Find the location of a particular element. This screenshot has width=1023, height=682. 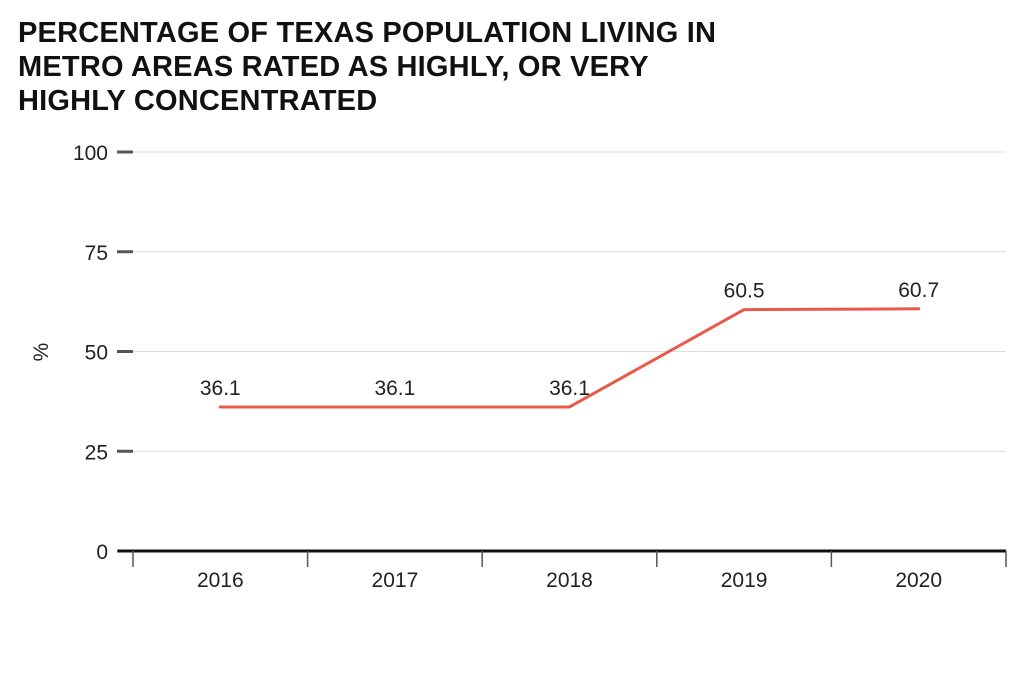

y-tick-label-75: 75 is located at coordinates (96, 253).